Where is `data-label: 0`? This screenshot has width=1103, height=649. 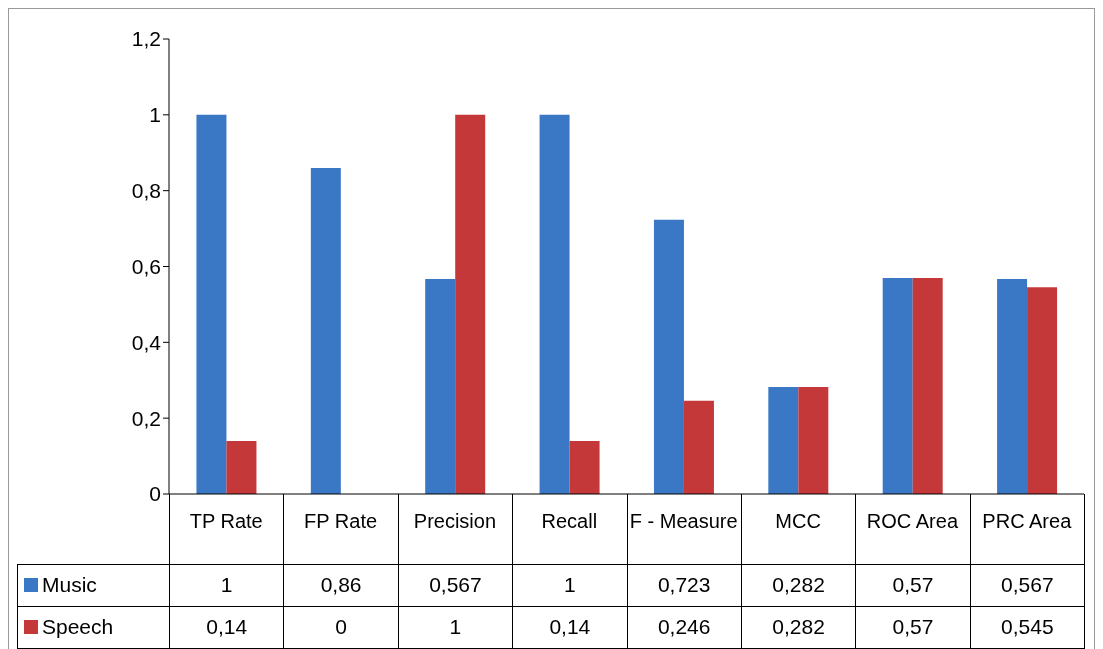 data-label: 0 is located at coordinates (341, 627).